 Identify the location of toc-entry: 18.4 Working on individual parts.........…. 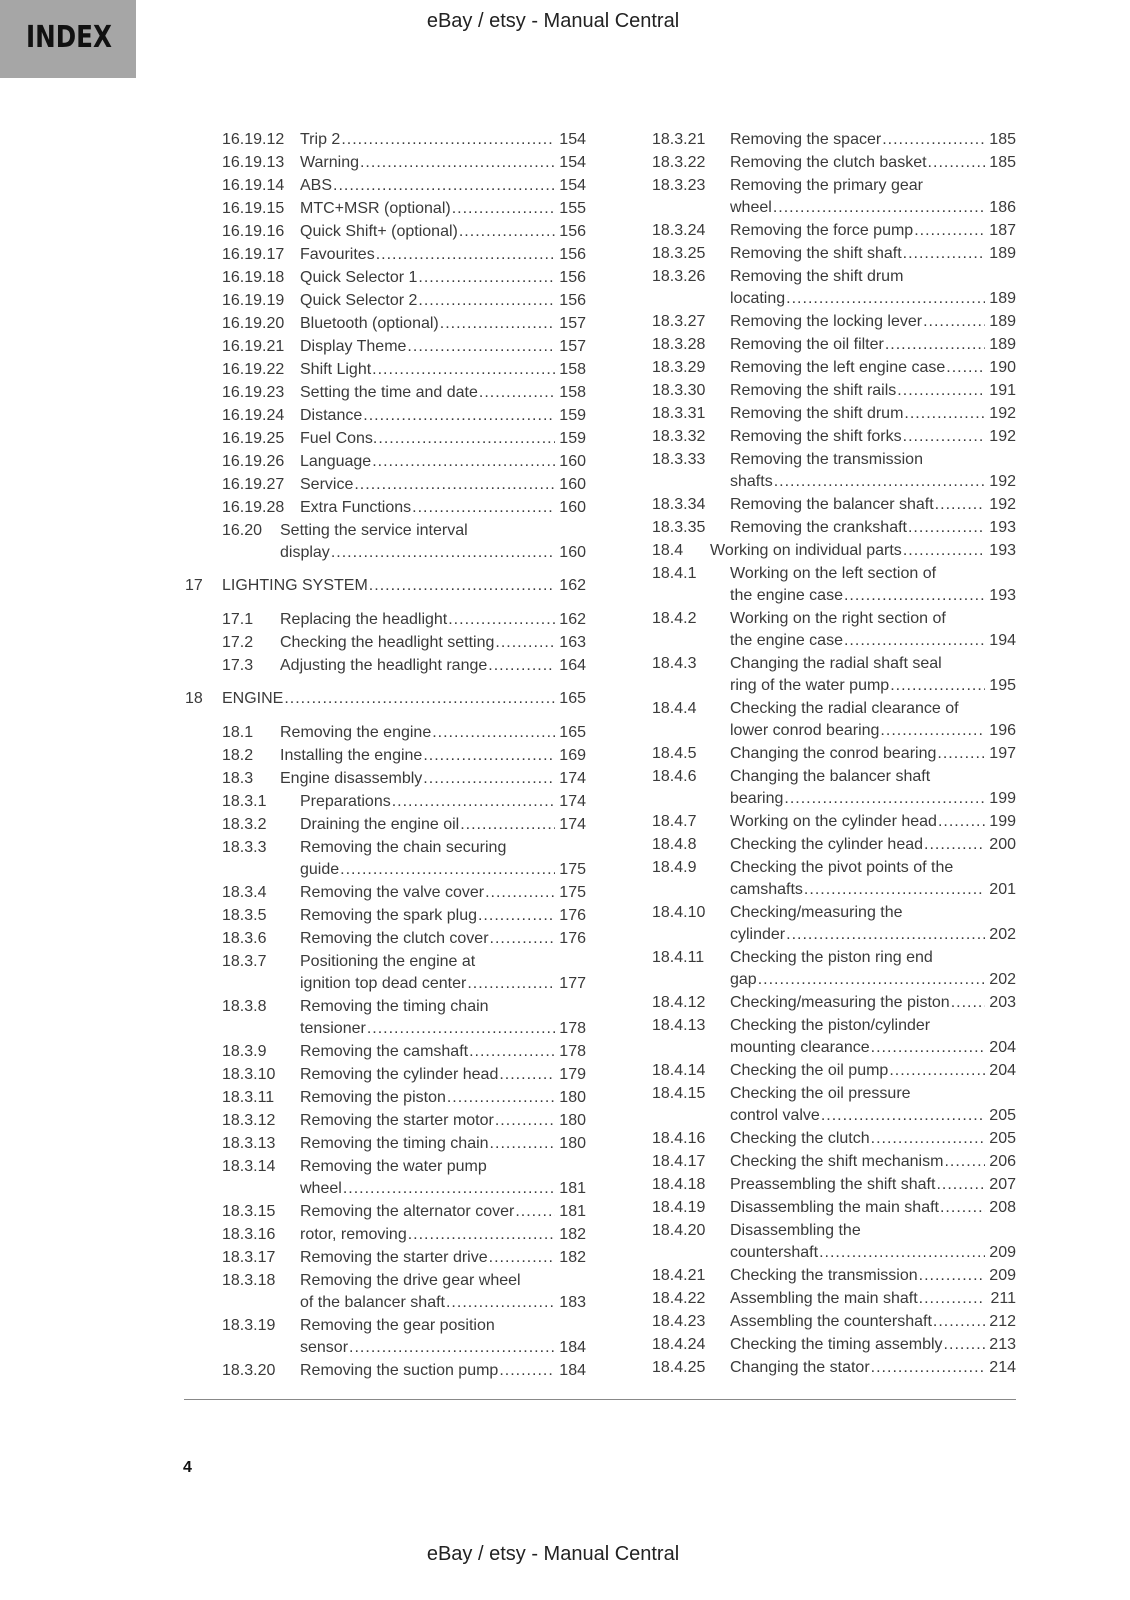
(815, 550).